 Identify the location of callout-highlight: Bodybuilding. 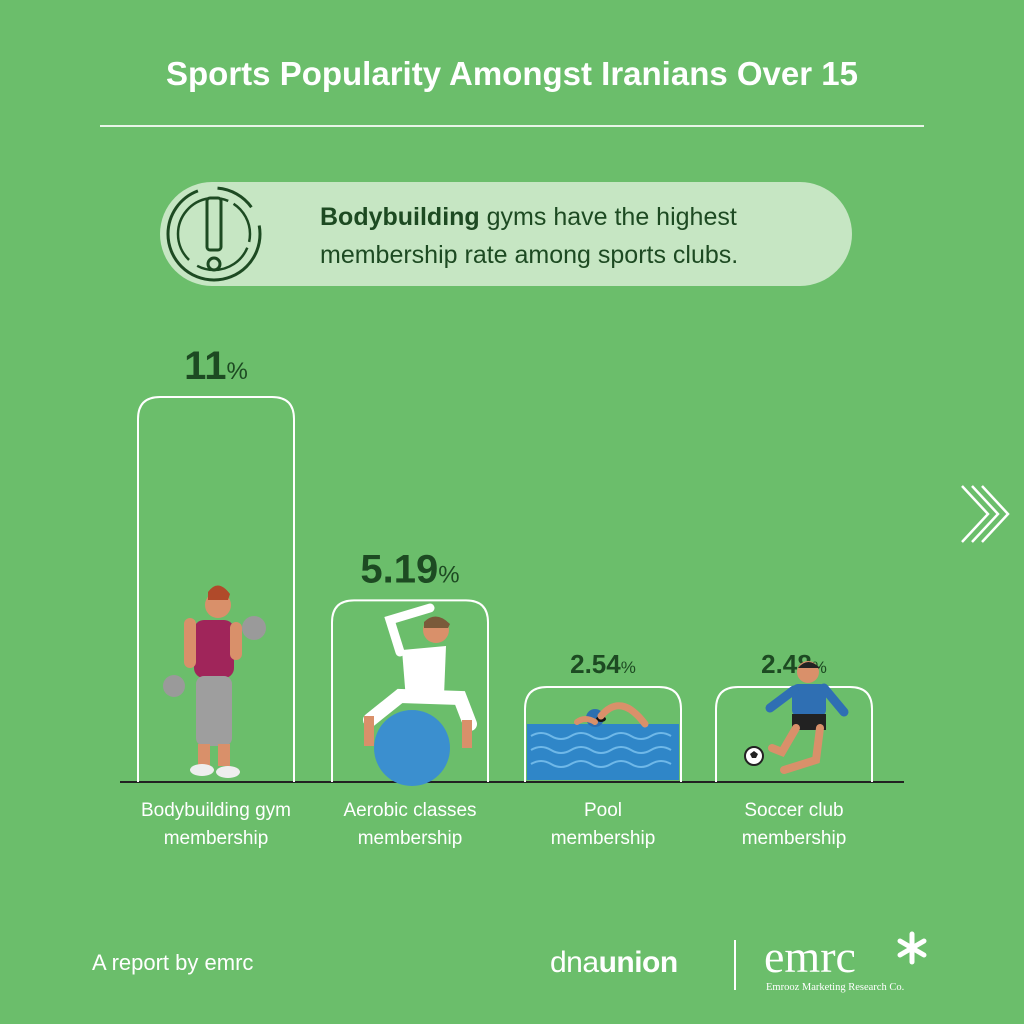
(400, 217).